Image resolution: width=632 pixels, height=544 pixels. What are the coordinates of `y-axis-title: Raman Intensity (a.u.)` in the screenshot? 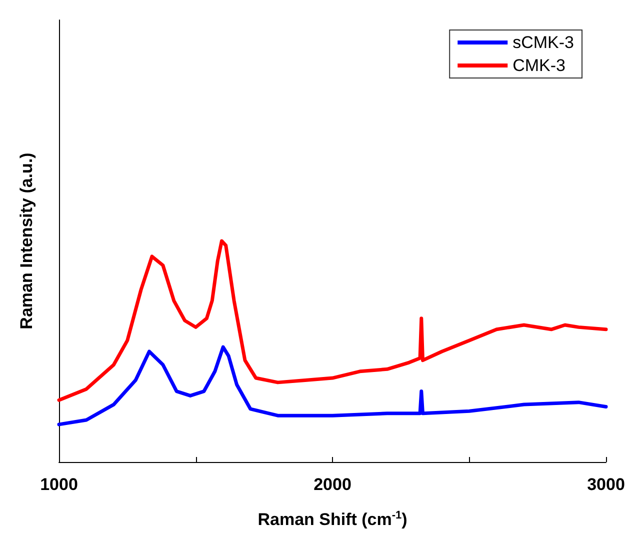 It's located at (26, 241).